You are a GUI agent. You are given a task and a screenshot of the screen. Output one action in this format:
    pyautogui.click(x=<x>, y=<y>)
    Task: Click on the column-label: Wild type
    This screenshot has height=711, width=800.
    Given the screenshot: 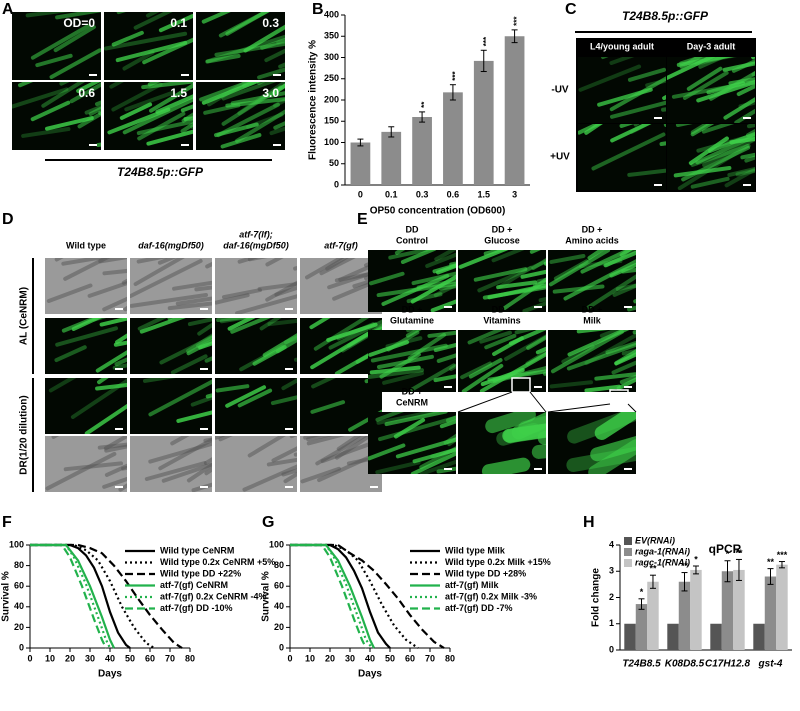 What is the action you would take?
    pyautogui.click(x=86, y=245)
    